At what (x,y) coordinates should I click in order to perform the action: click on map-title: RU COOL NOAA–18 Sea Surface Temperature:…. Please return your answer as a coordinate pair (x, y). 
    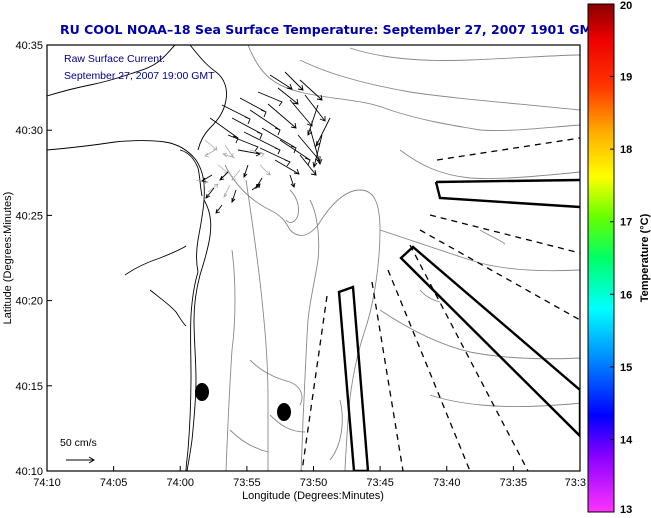
    Looking at the image, I should click on (330, 29).